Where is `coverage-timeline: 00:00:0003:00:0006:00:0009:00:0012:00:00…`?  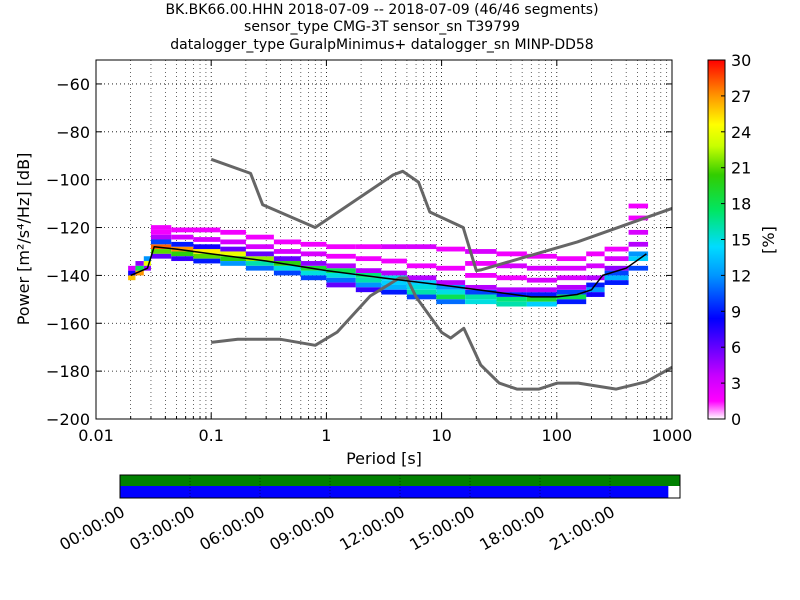 coverage-timeline: 00:00:0003:00:0006:00:0009:00:0012:00:00… is located at coordinates (368, 514).